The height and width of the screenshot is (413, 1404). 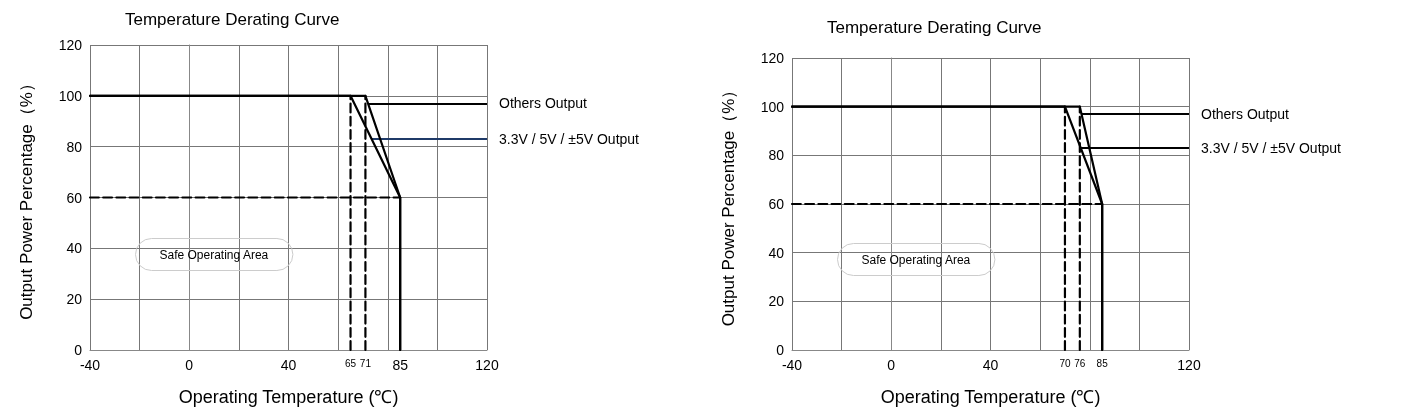 What do you see at coordinates (365, 363) in the screenshot?
I see `x-tick-label: 71` at bounding box center [365, 363].